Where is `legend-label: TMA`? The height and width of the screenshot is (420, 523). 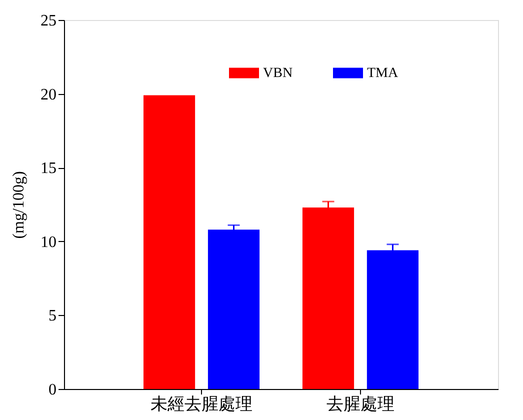 legend-label: TMA is located at coordinates (383, 73).